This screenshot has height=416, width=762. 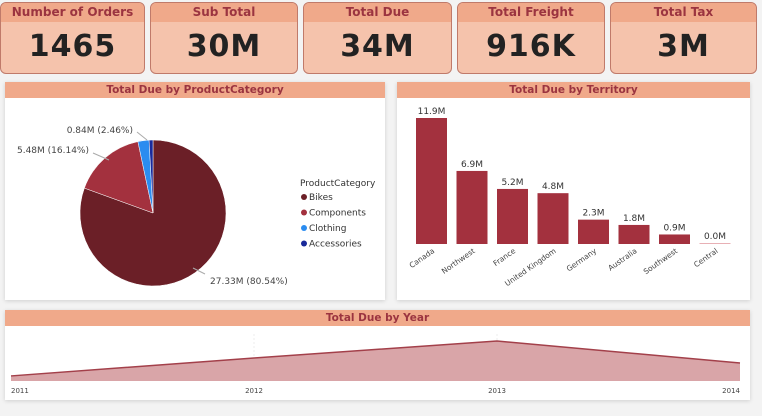 I want to click on kpi-value: 1465, so click(x=72, y=46).